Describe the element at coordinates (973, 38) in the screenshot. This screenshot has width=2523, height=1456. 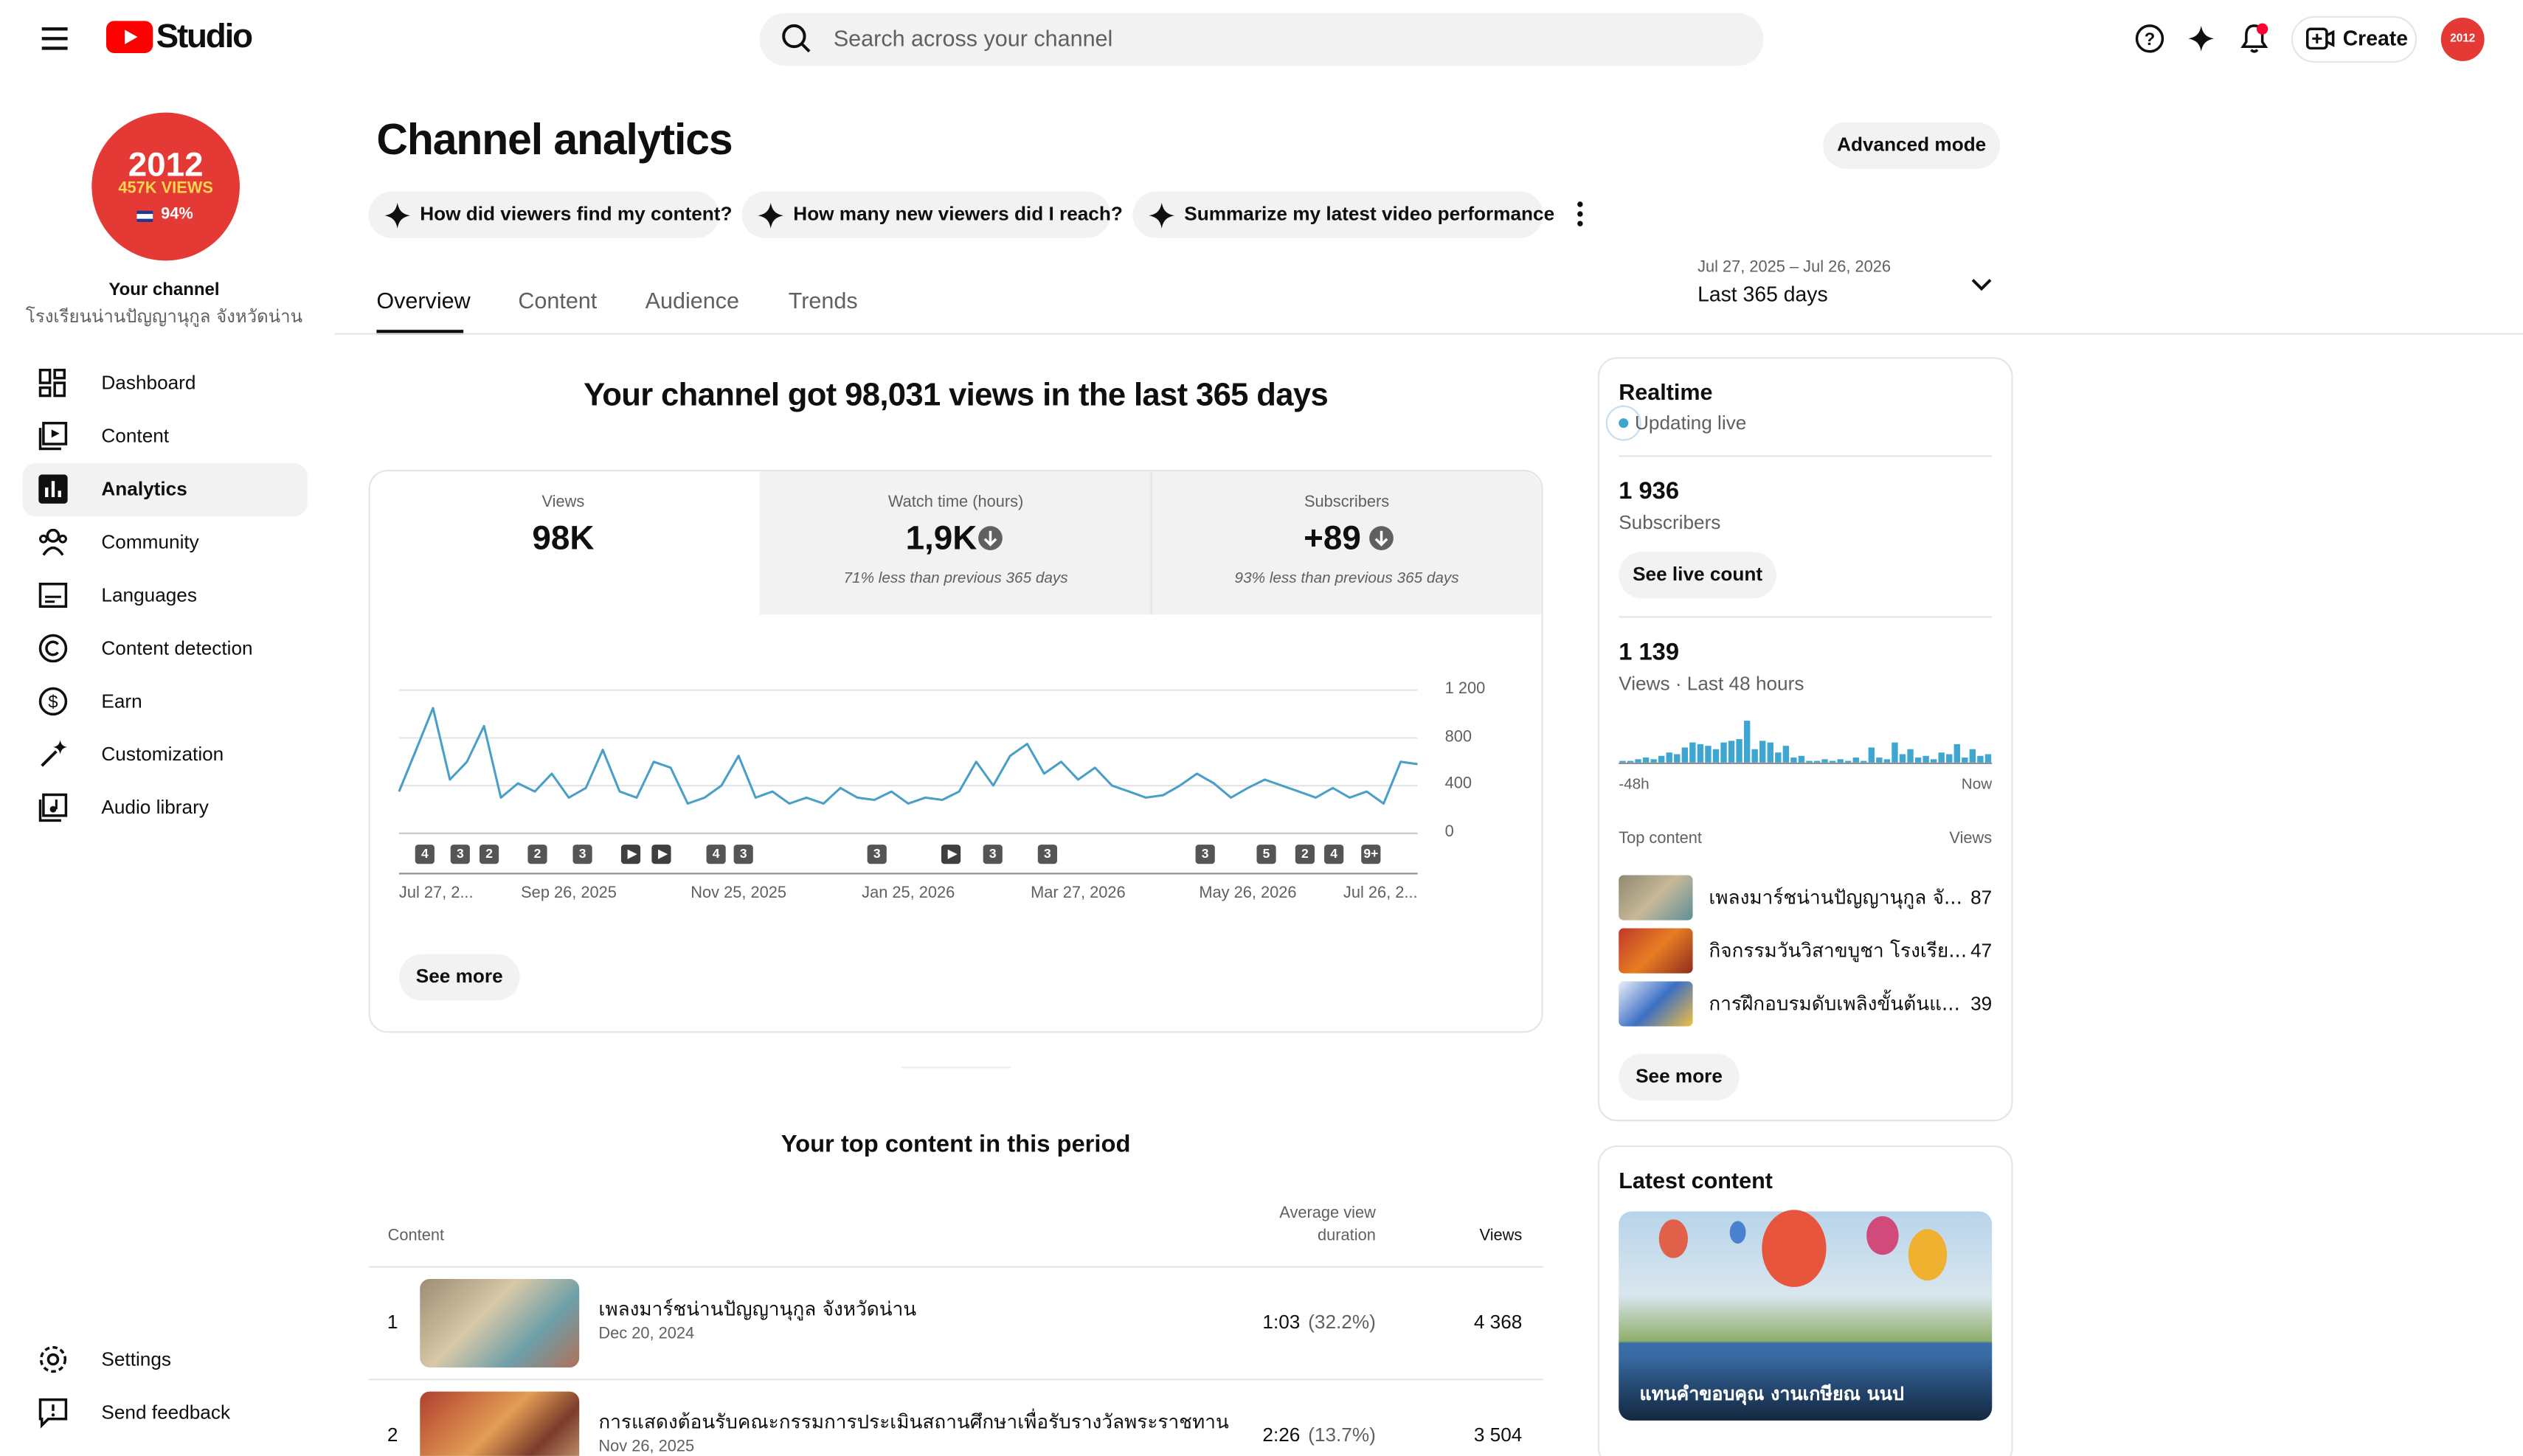
I see `search-placeholder: Search across your channel` at that location.